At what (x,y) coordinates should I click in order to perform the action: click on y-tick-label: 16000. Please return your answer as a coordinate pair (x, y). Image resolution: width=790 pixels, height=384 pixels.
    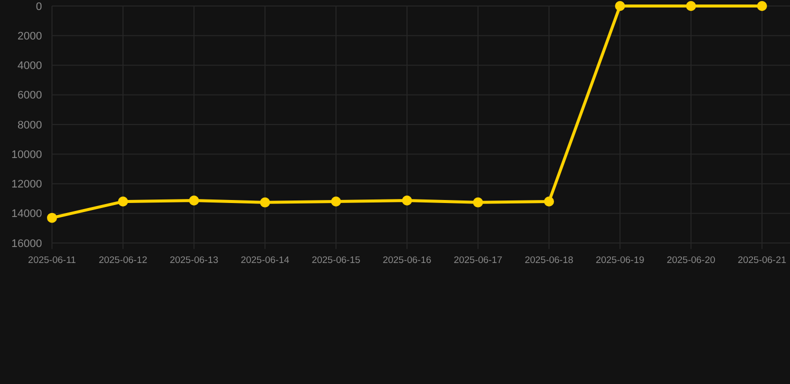
    Looking at the image, I should click on (26, 244).